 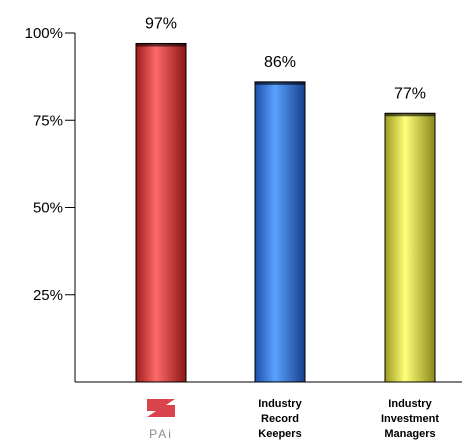 I want to click on x-tick-label-line: Investment, so click(x=410, y=419).